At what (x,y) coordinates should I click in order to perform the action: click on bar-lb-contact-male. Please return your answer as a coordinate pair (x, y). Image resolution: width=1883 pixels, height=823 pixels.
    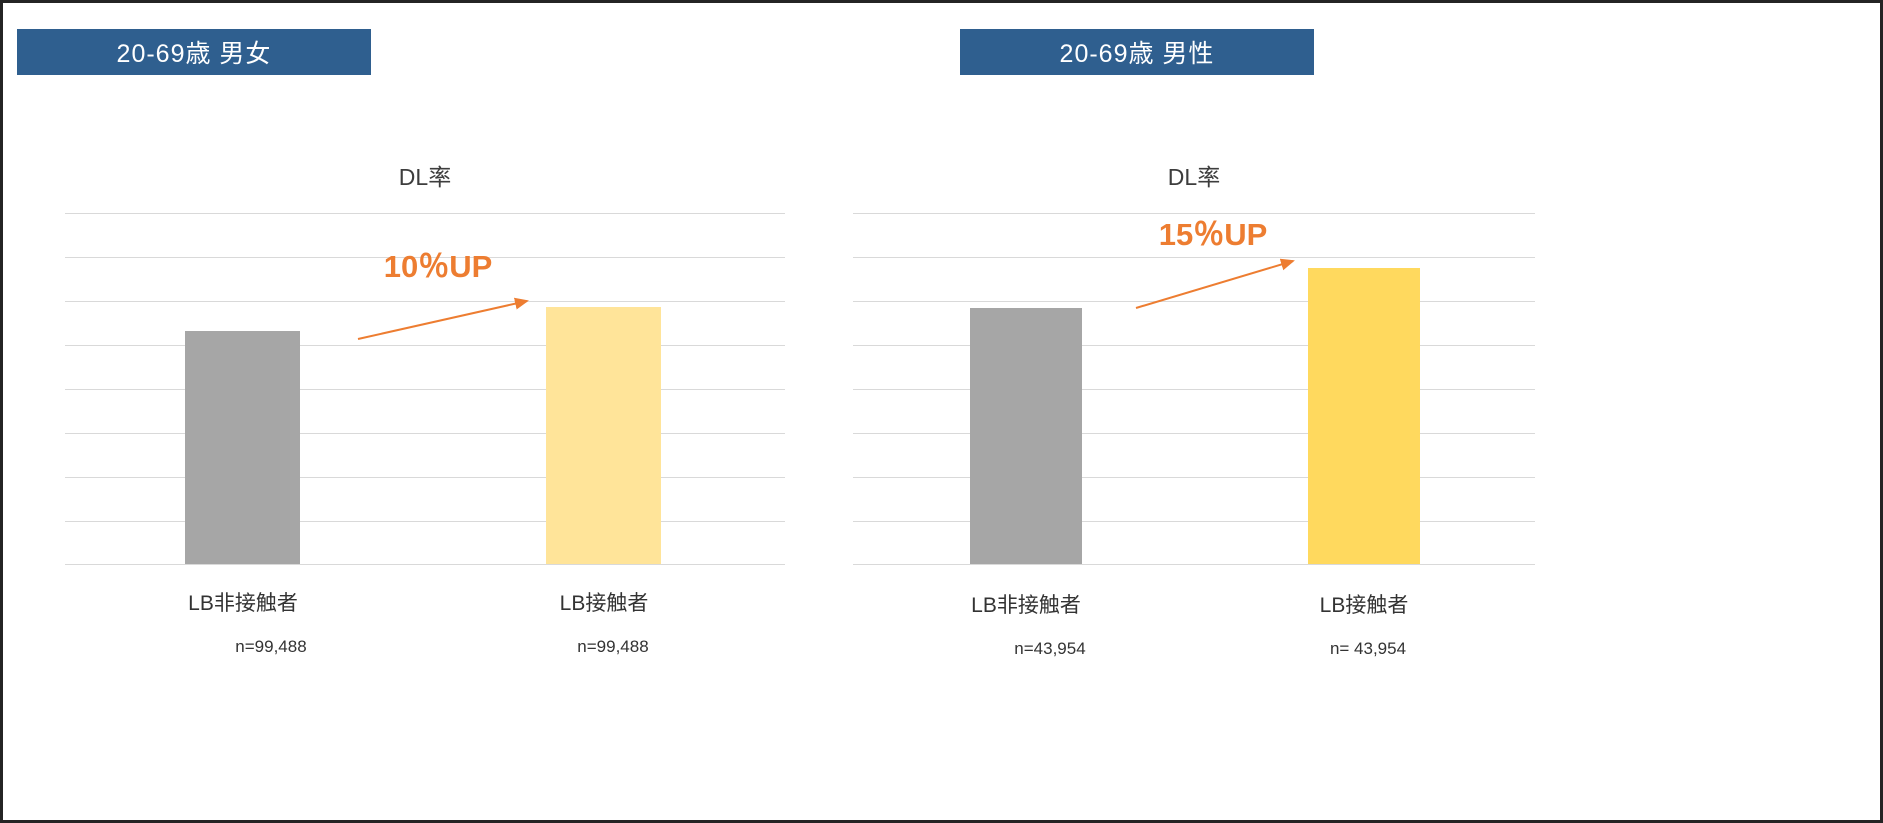
    Looking at the image, I should click on (1364, 415).